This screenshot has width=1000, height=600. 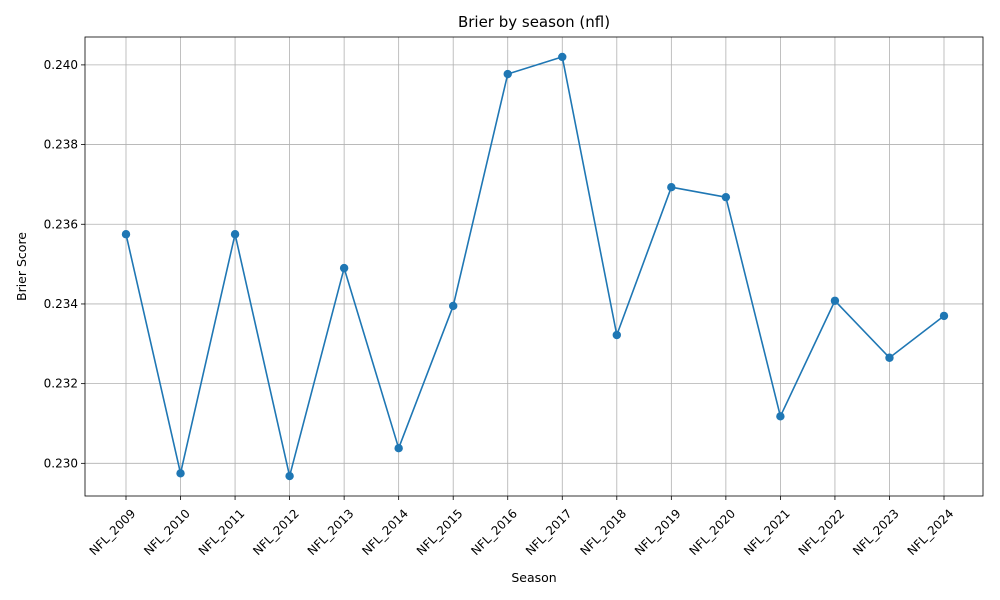 I want to click on y-axis-label: Brier Score, so click(x=21, y=266).